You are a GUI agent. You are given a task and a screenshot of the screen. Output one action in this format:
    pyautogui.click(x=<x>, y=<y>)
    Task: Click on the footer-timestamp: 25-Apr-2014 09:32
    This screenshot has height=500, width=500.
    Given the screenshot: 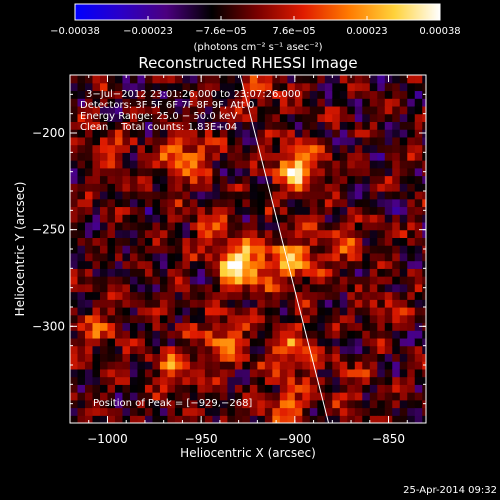 What is the action you would take?
    pyautogui.click(x=450, y=490)
    